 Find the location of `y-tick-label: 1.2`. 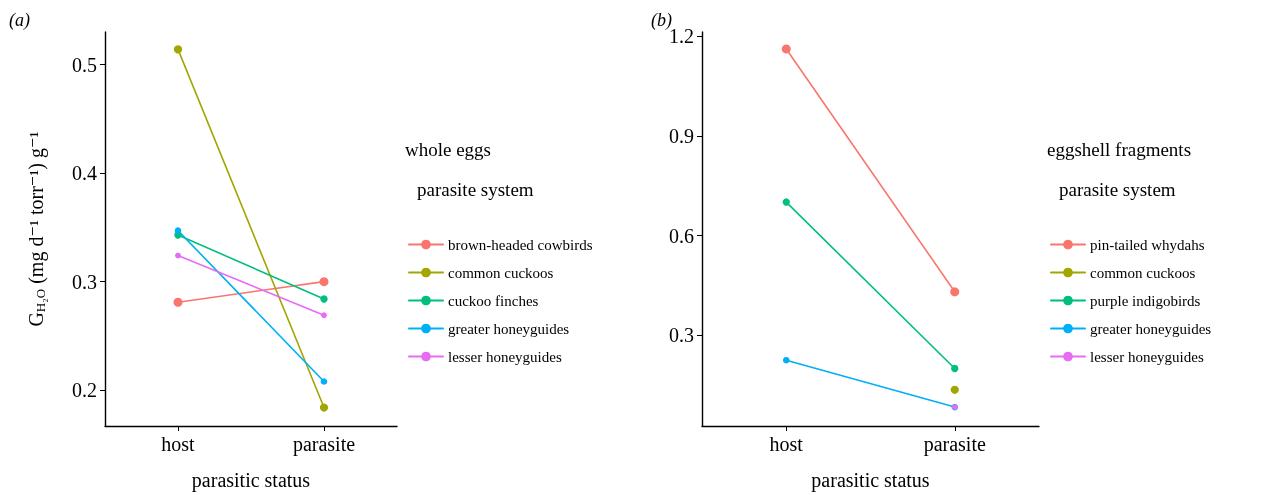

y-tick-label: 1.2 is located at coordinates (681, 36).